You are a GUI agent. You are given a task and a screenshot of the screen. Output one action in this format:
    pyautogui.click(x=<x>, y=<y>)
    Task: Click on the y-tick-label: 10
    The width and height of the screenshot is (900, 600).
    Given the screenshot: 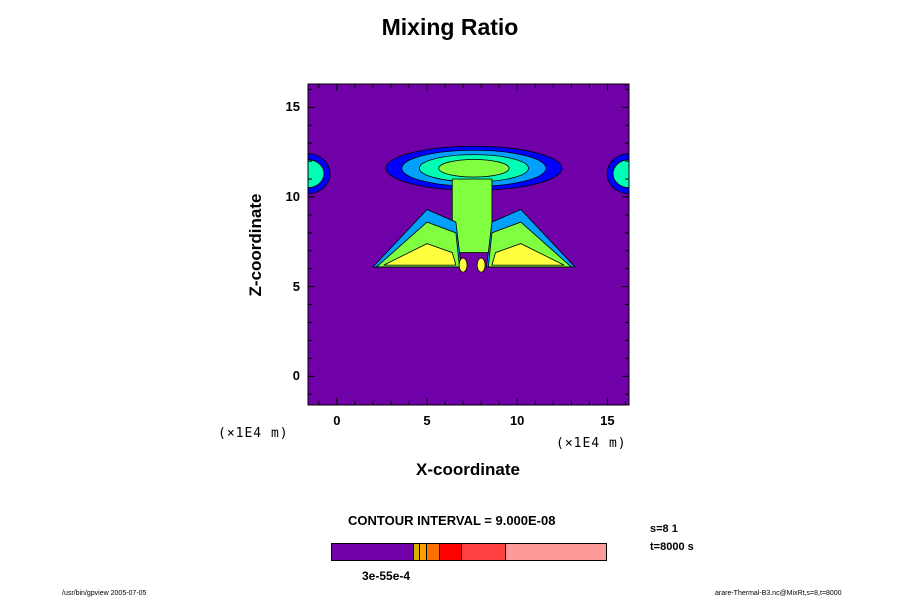 What is the action you would take?
    pyautogui.click(x=292, y=196)
    